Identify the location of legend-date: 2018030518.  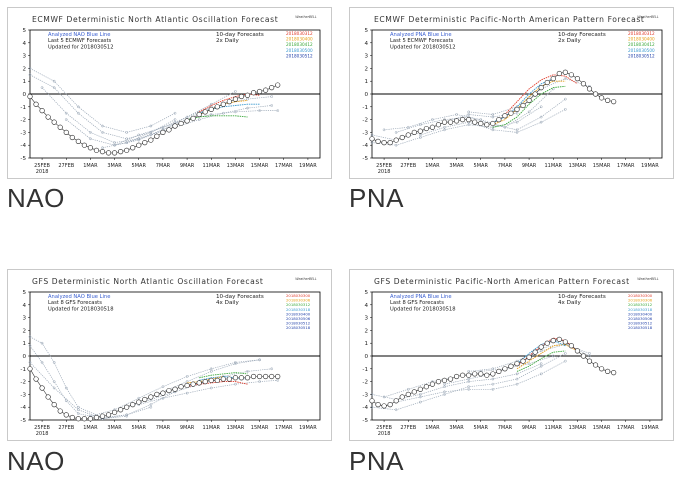
(298, 327).